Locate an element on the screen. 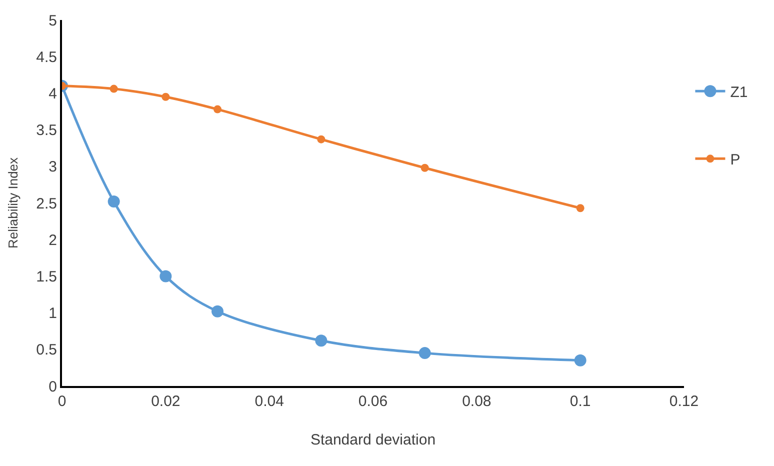 The image size is (774, 466). y-tick-label: 5 is located at coordinates (52, 21).